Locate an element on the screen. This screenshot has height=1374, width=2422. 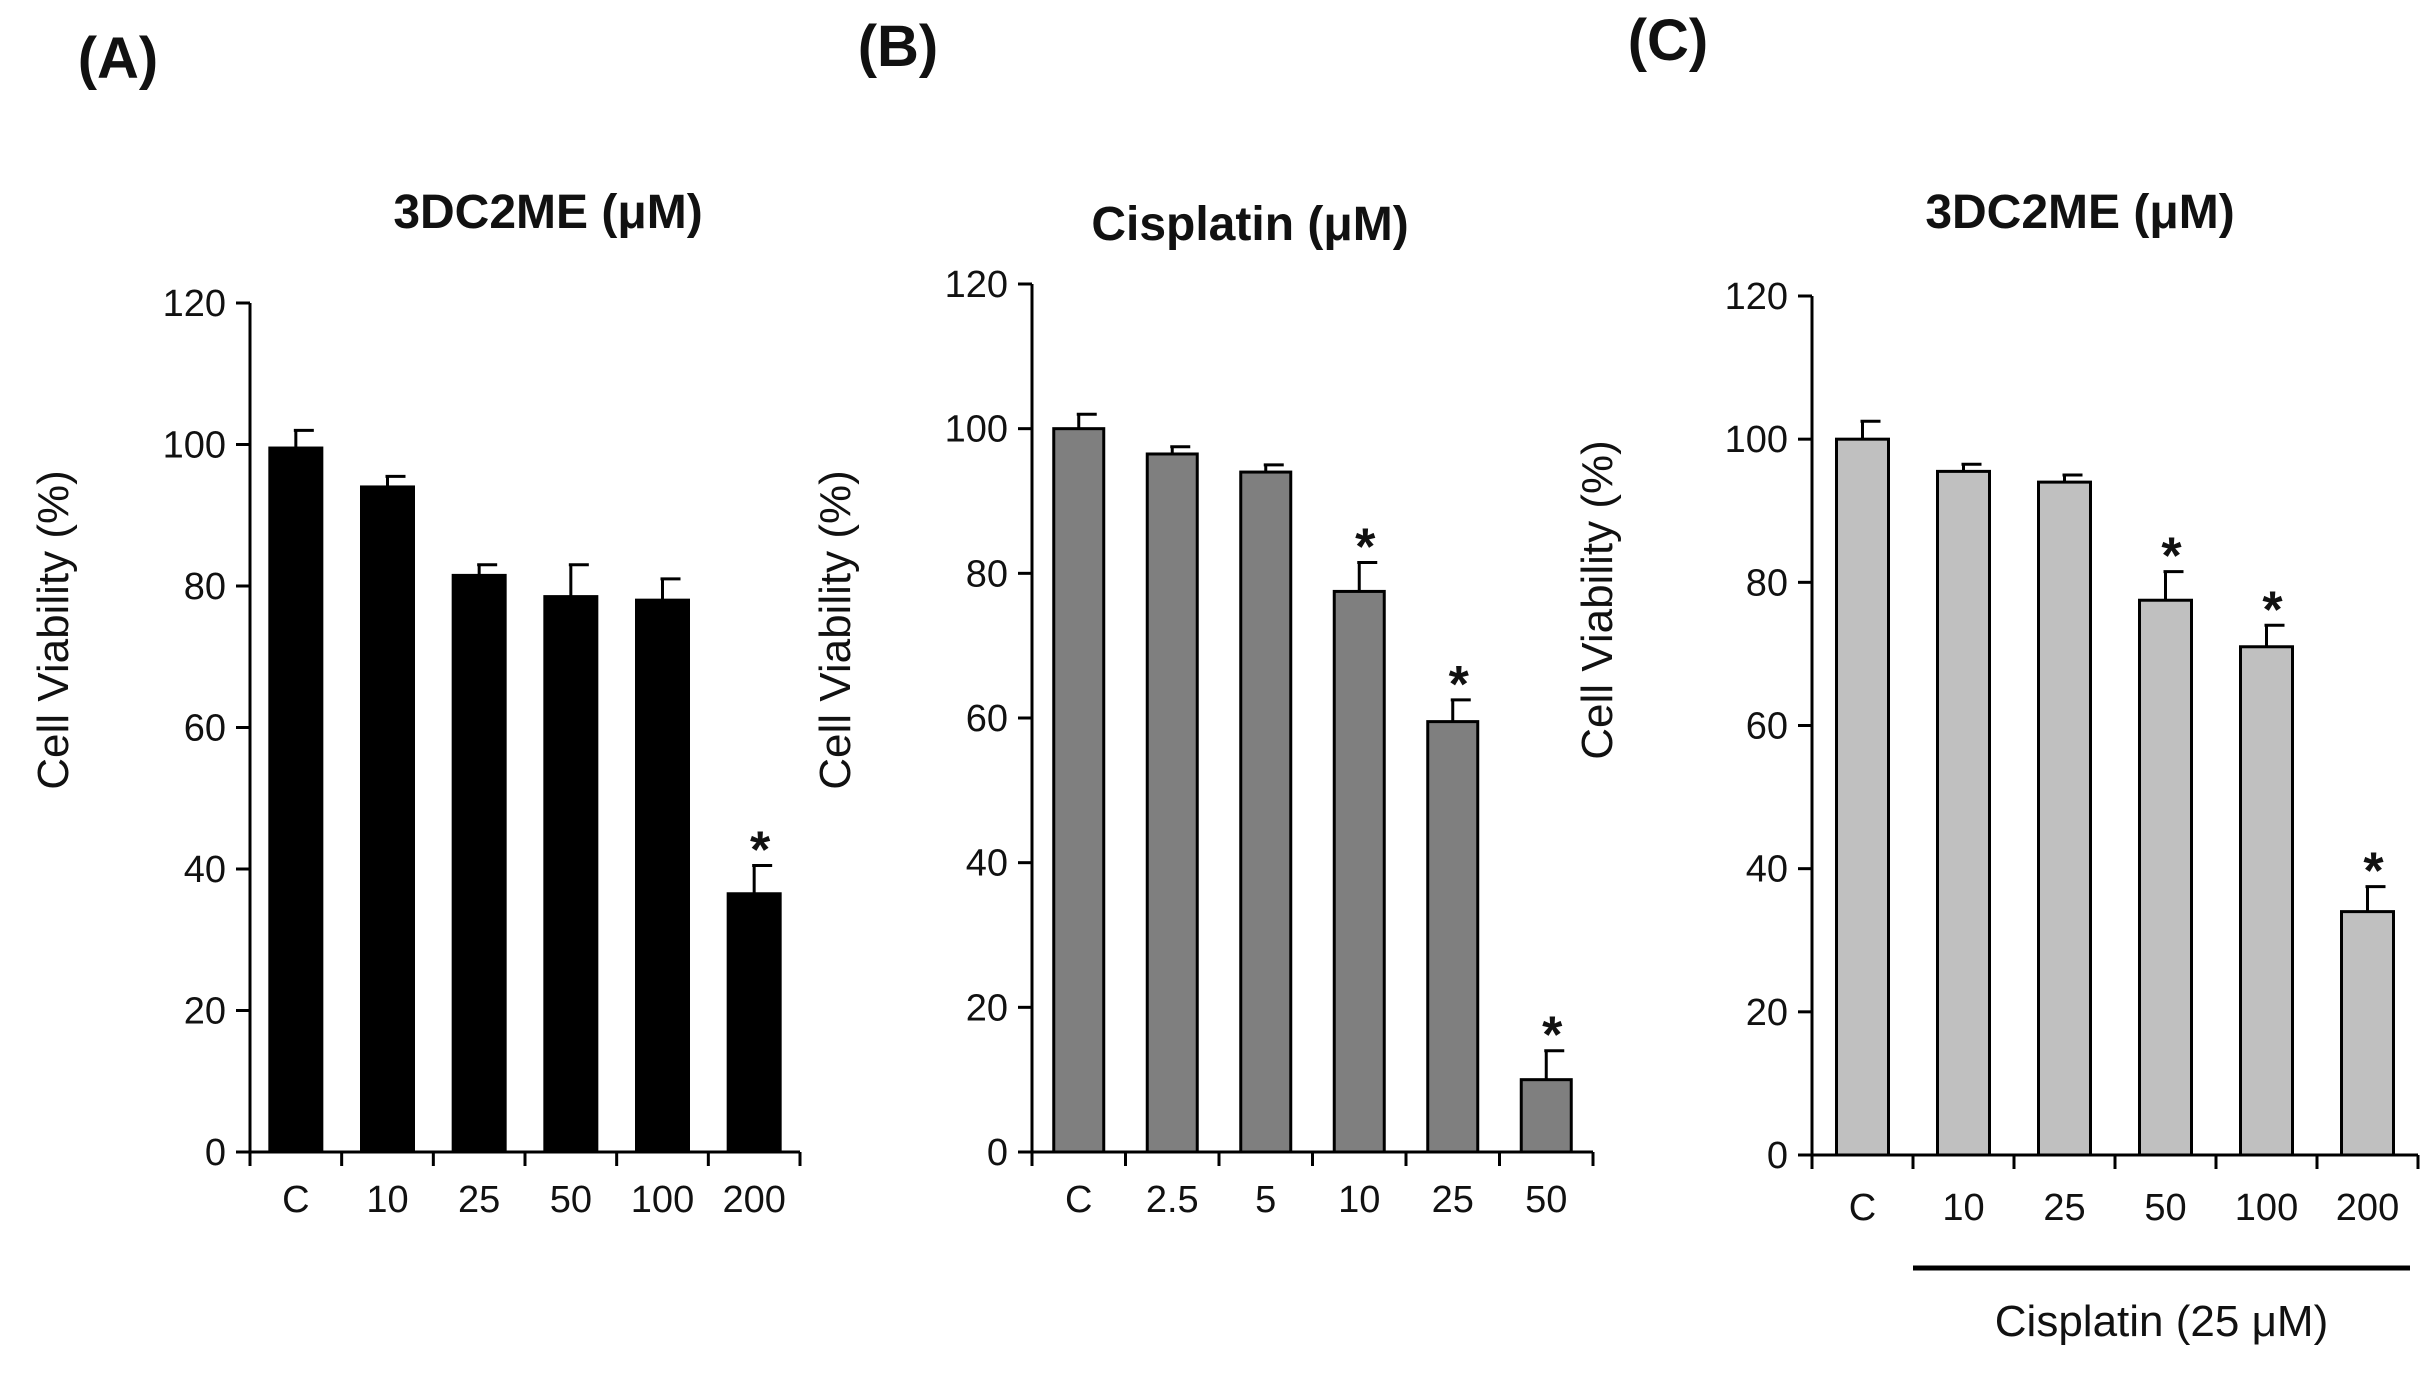
panel-label: (B) is located at coordinates (898, 46).